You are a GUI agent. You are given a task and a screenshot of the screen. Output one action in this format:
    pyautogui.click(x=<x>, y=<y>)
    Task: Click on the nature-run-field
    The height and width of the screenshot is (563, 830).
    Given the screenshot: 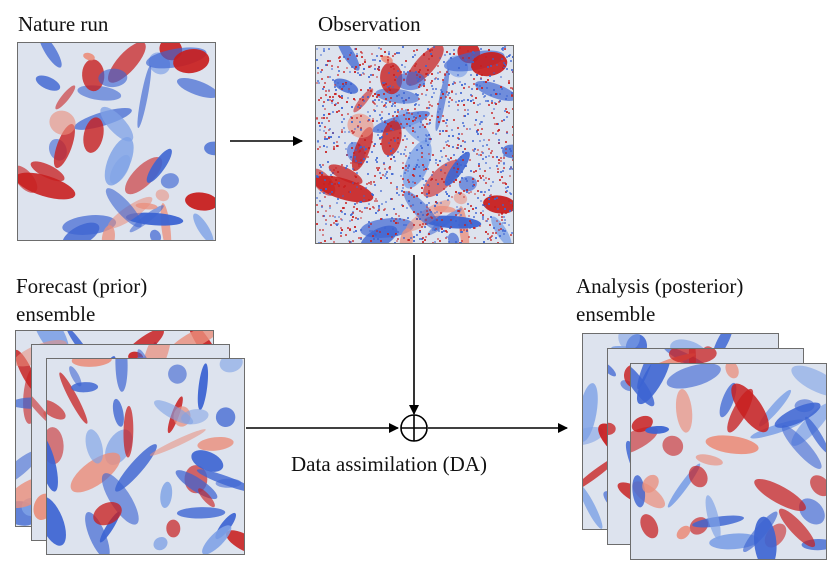 What is the action you would take?
    pyautogui.click(x=116, y=141)
    